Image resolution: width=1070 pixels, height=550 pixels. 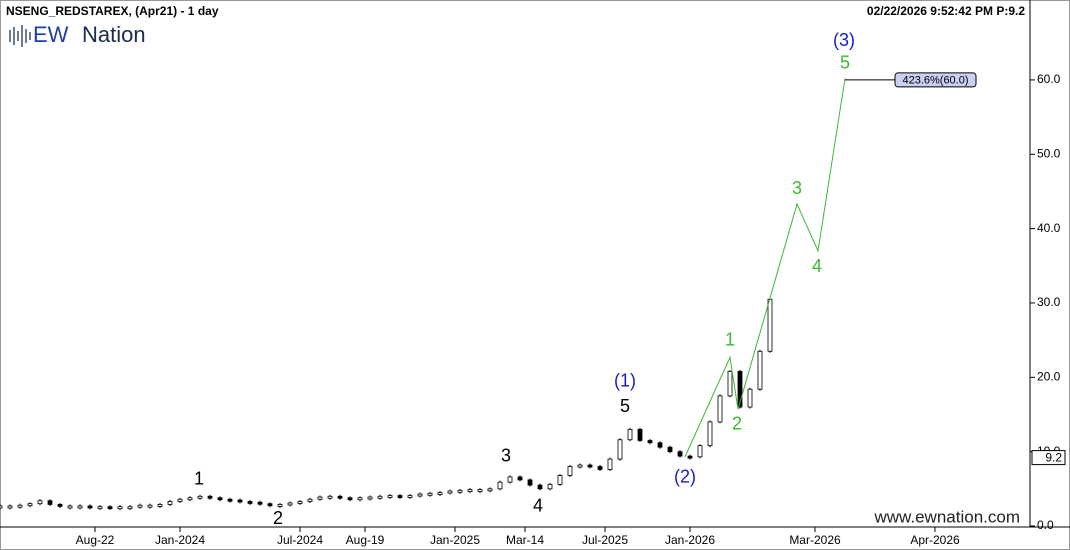 What do you see at coordinates (51, 34) in the screenshot?
I see `logo-mark: EW` at bounding box center [51, 34].